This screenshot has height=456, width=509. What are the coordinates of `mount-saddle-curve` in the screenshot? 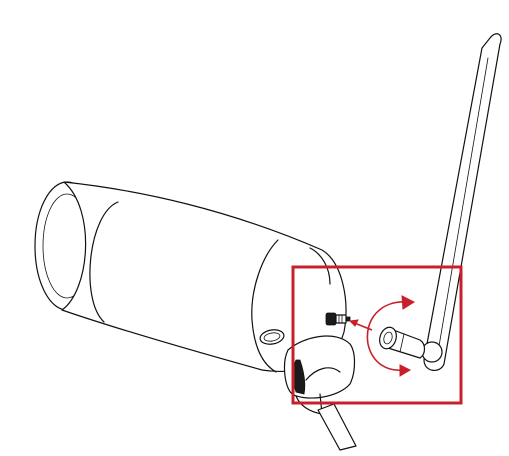 It's located at (323, 374).